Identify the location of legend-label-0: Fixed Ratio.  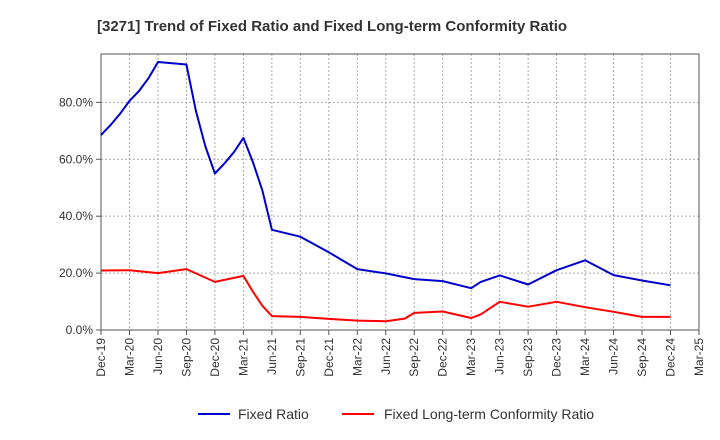
(273, 414).